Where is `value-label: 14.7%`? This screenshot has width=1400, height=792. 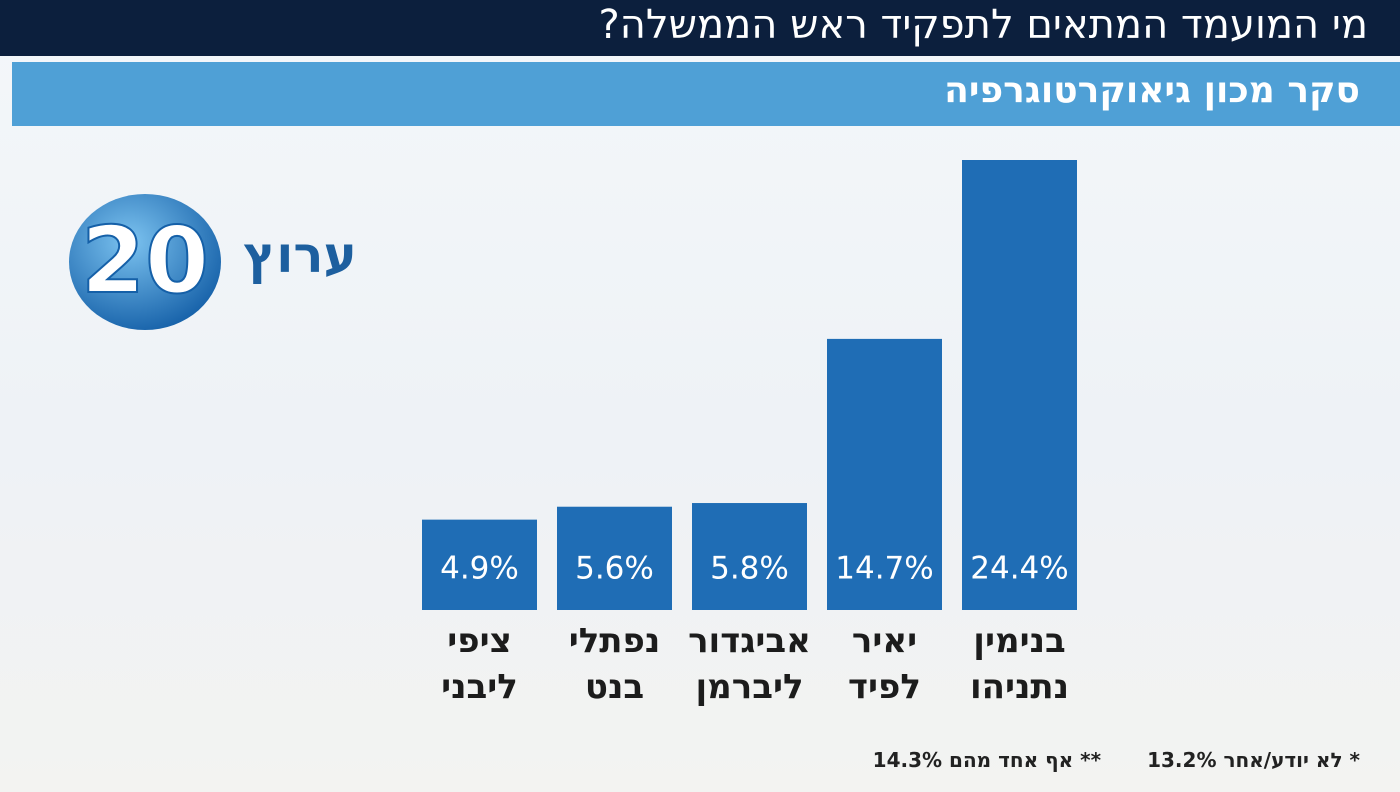 value-label: 14.7% is located at coordinates (884, 569).